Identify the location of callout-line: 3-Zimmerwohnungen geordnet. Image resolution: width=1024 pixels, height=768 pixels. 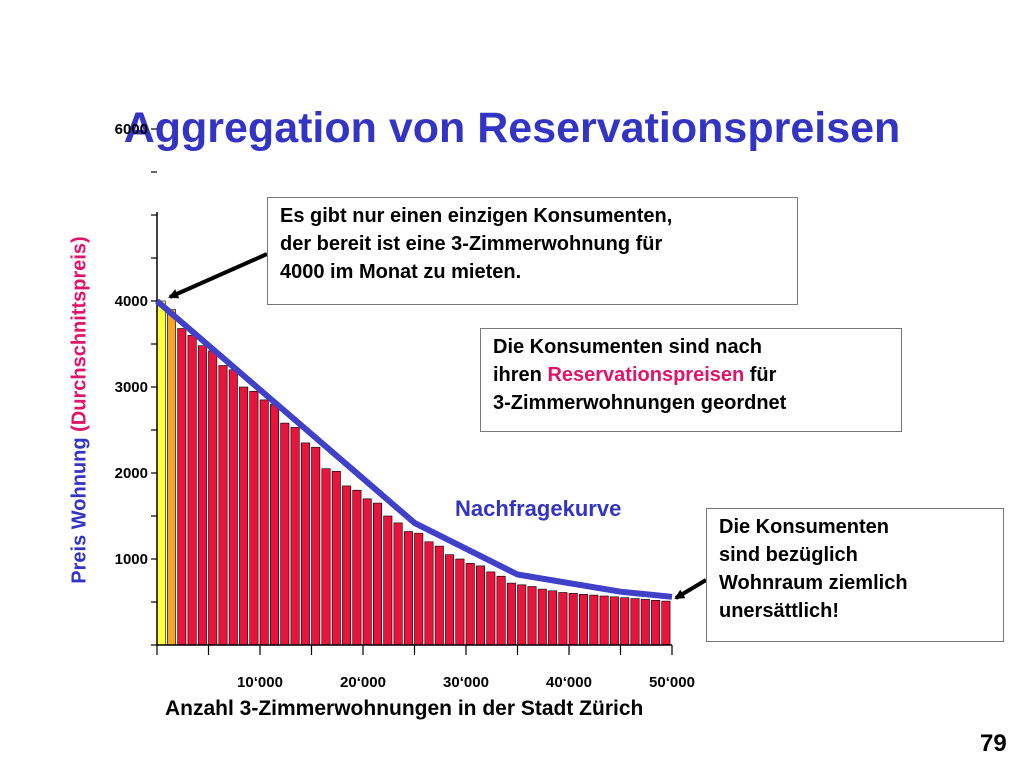
(640, 403).